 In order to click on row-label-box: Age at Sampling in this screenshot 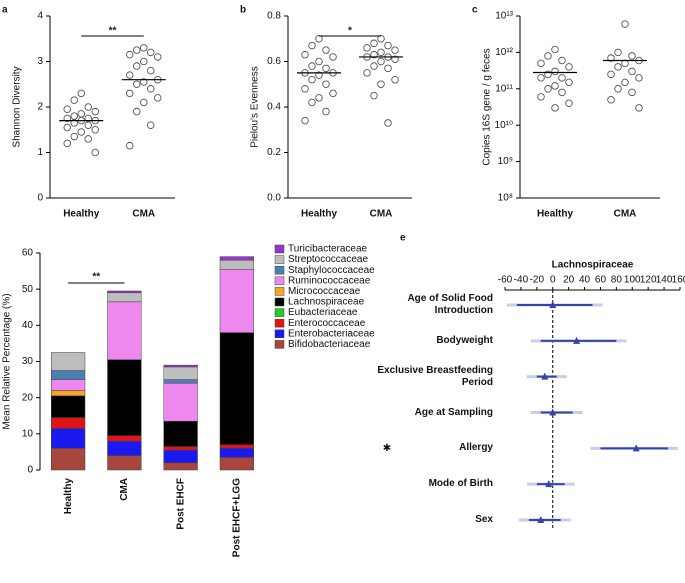, I will do `click(453, 412)`.